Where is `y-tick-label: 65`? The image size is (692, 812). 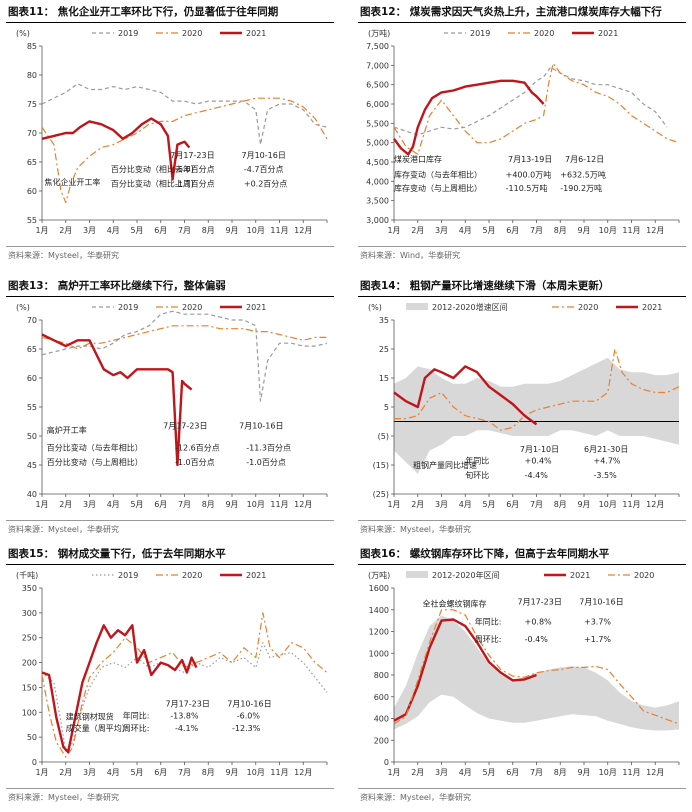 y-tick-label: 65 is located at coordinates (32, 349).